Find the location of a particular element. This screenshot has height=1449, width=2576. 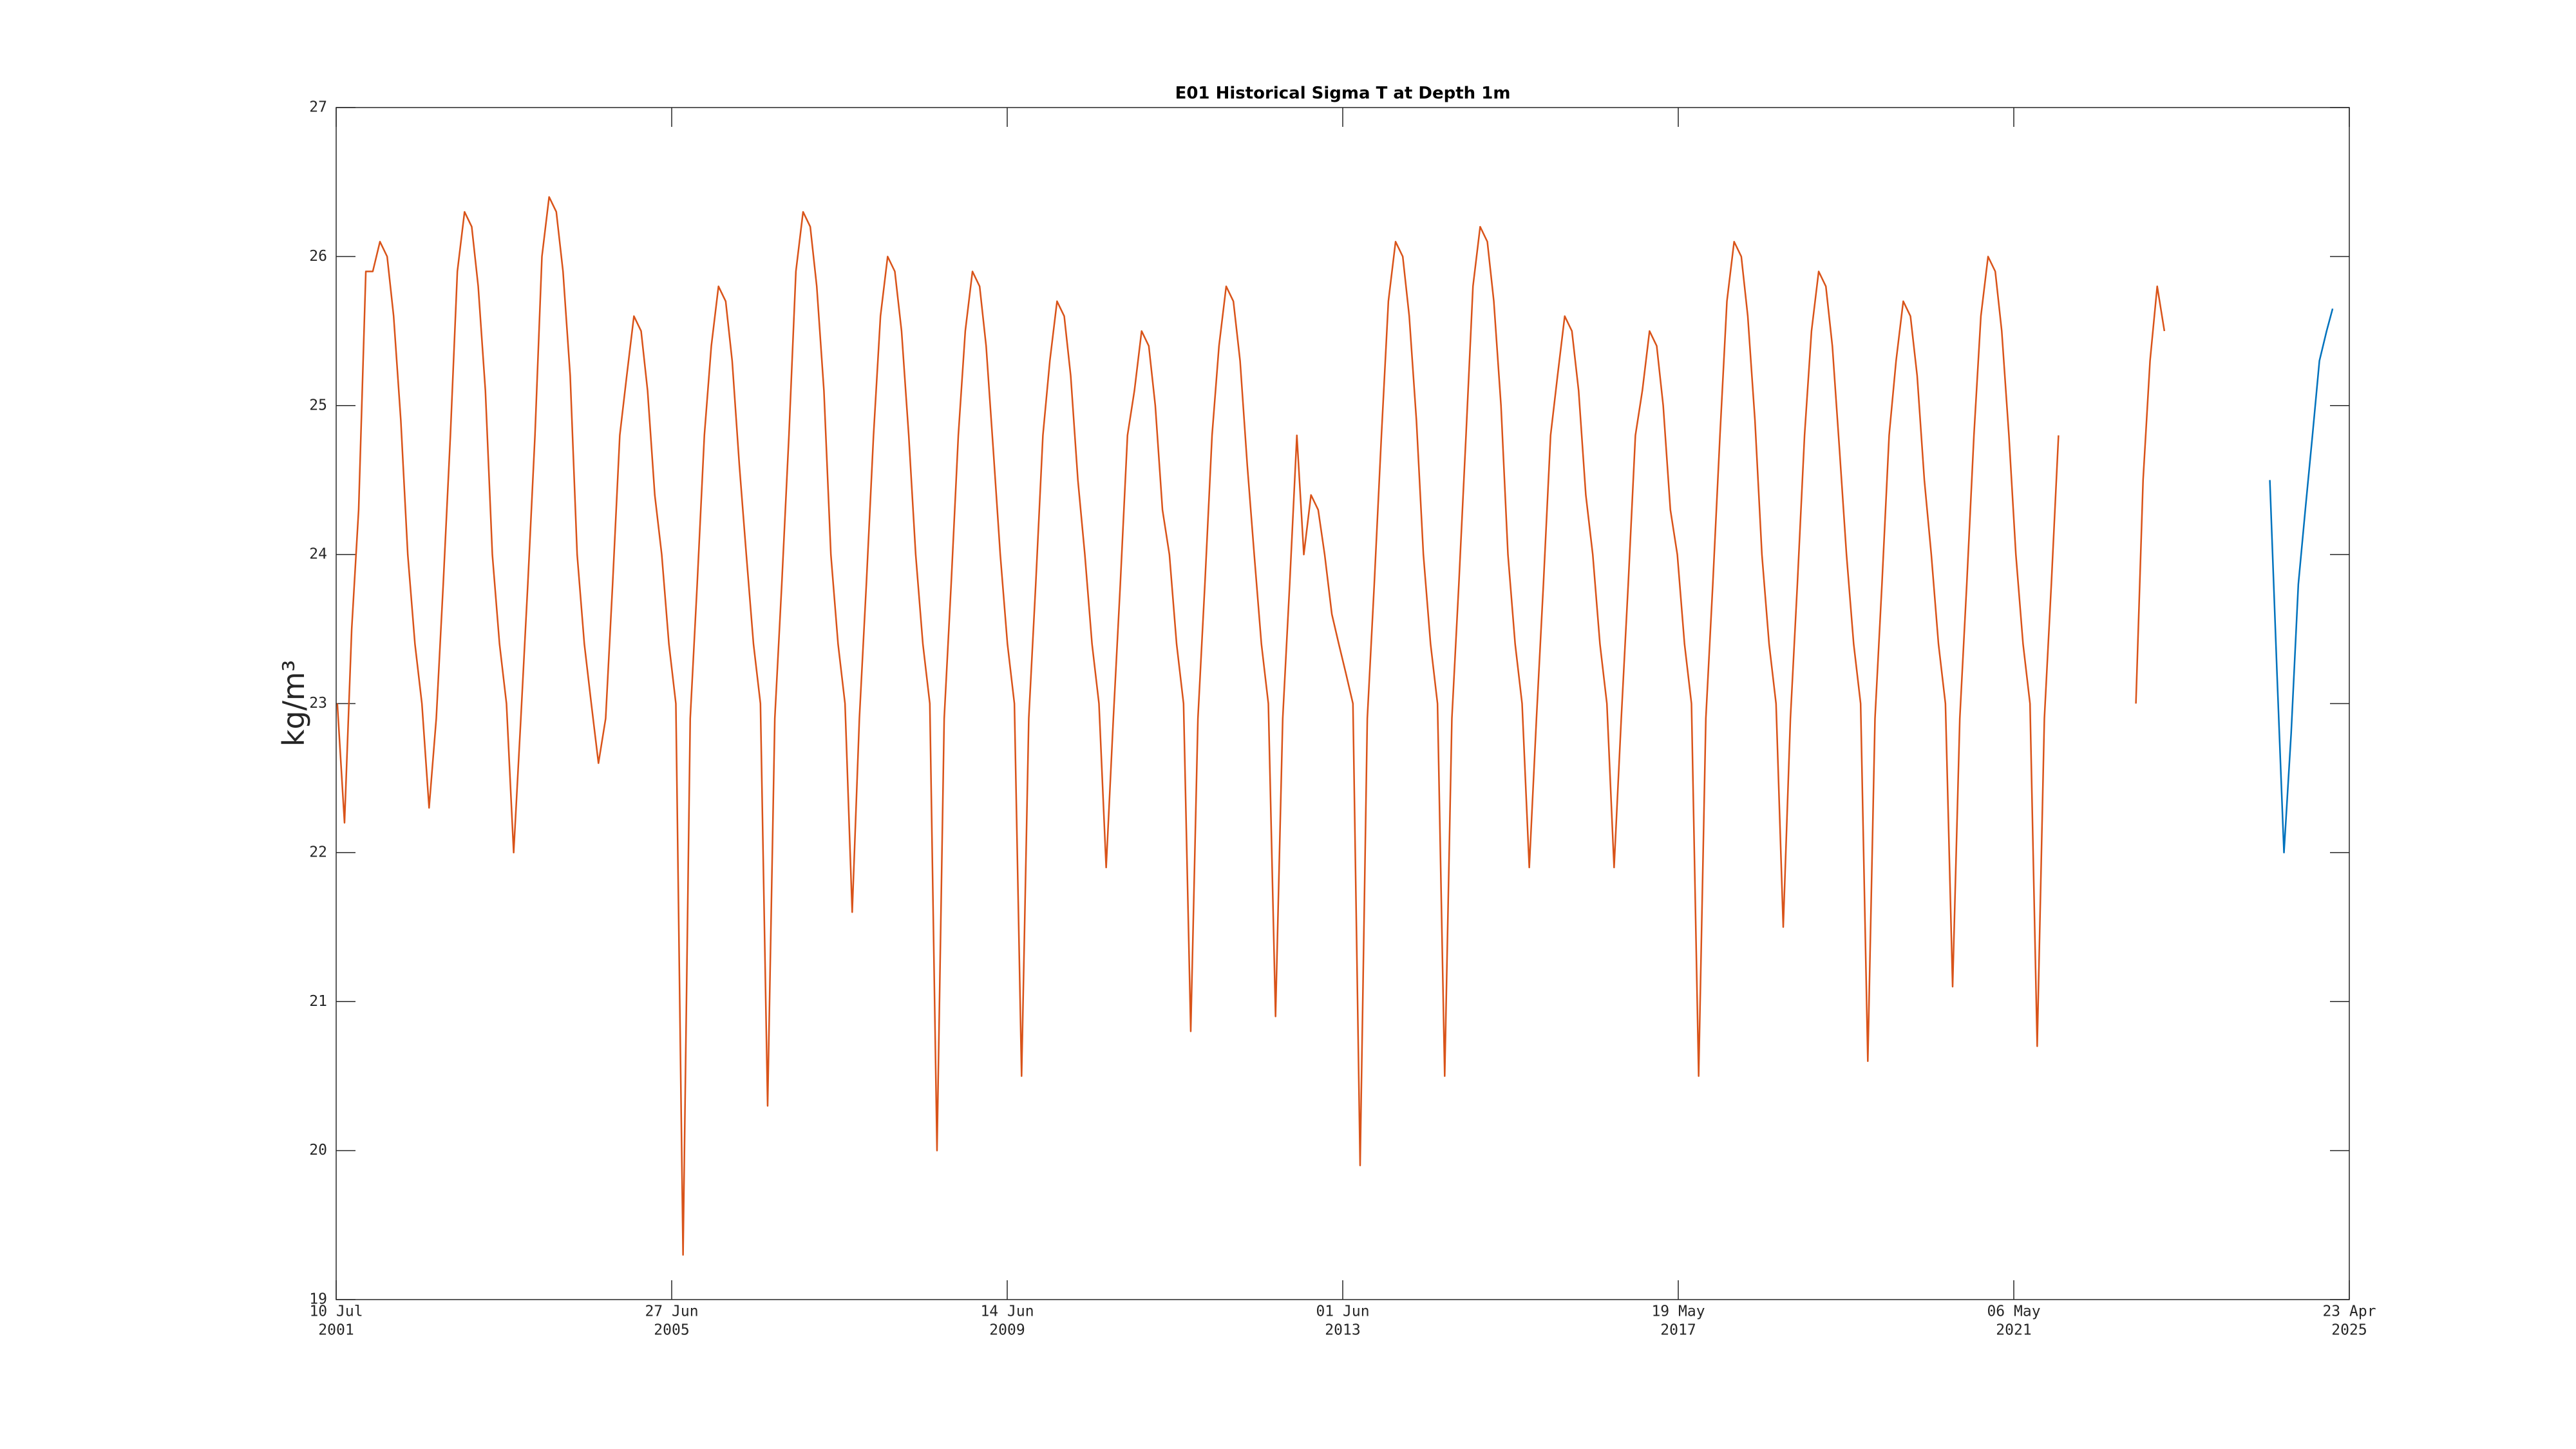

x-tick-label: 19 May is located at coordinates (1678, 1311).